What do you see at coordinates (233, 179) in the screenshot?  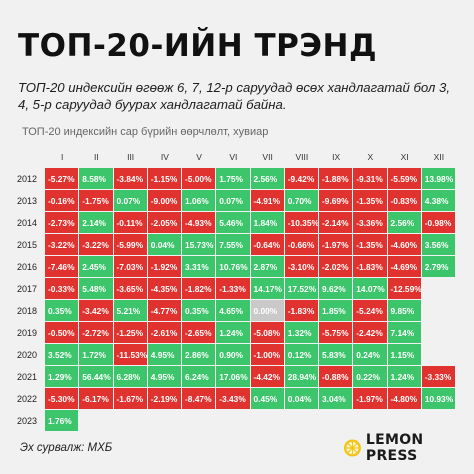 I see `heatmap-cell: 1.75%` at bounding box center [233, 179].